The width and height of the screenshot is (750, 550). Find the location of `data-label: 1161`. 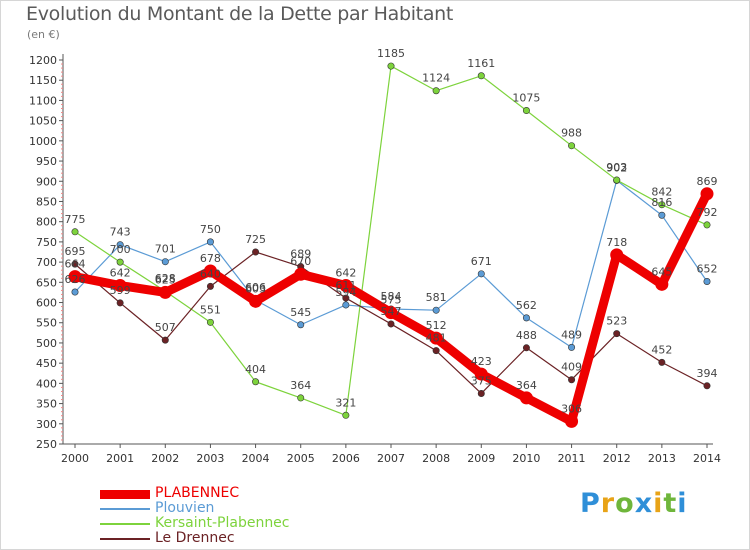

data-label: 1161 is located at coordinates (481, 63).